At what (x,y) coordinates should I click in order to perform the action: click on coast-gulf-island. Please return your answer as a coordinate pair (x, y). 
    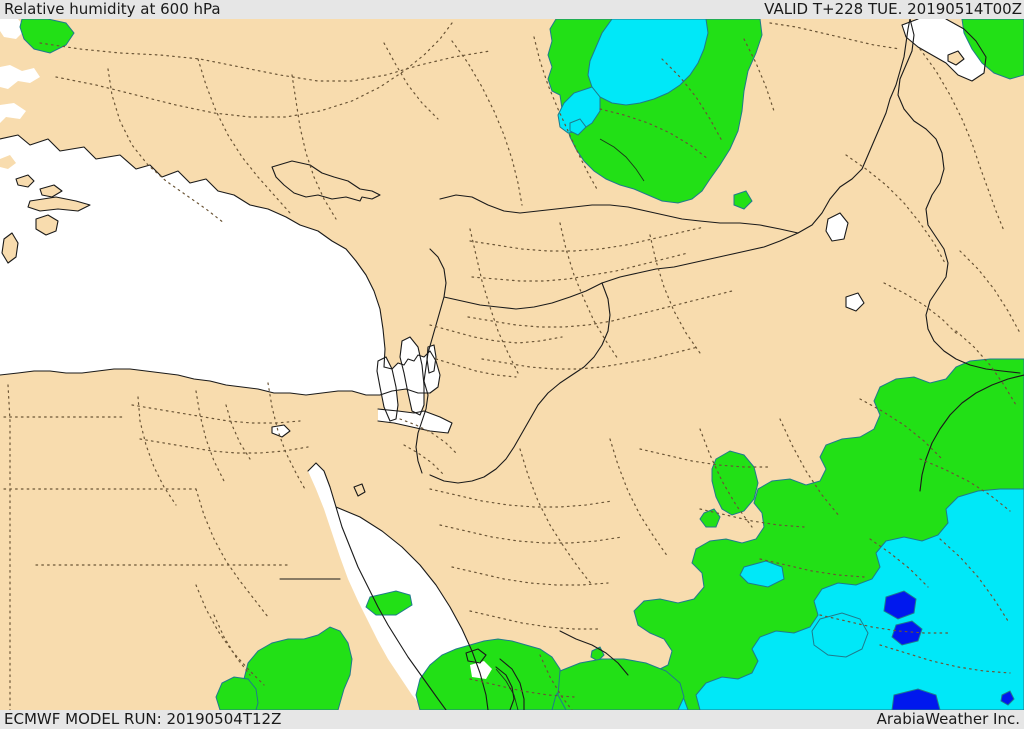
    Looking at the image, I should click on (956, 58).